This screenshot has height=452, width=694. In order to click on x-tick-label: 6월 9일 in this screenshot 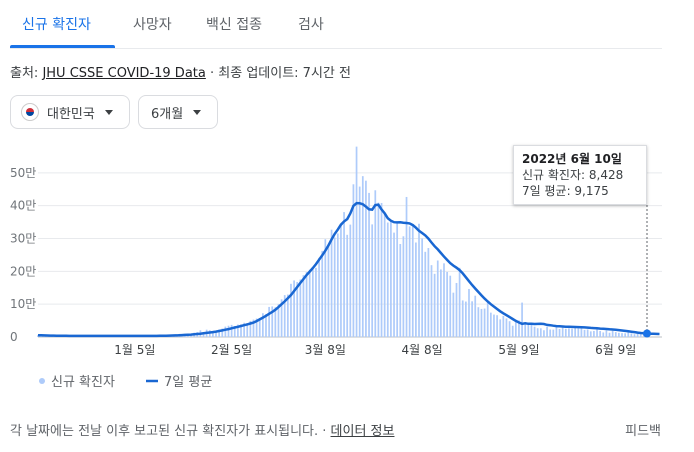, I will do `click(615, 350)`.